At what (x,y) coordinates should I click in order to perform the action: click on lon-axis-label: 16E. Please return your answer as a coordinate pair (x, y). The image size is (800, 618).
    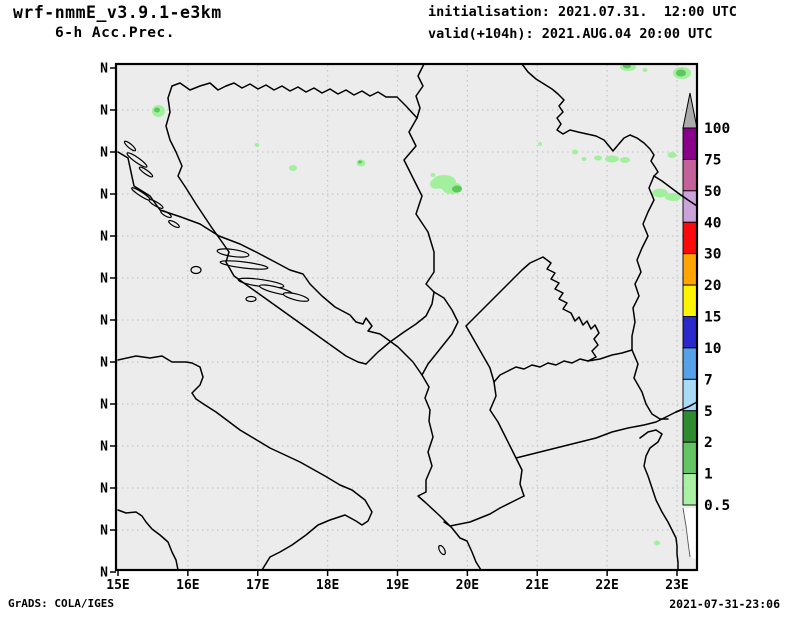
    Looking at the image, I should click on (187, 585).